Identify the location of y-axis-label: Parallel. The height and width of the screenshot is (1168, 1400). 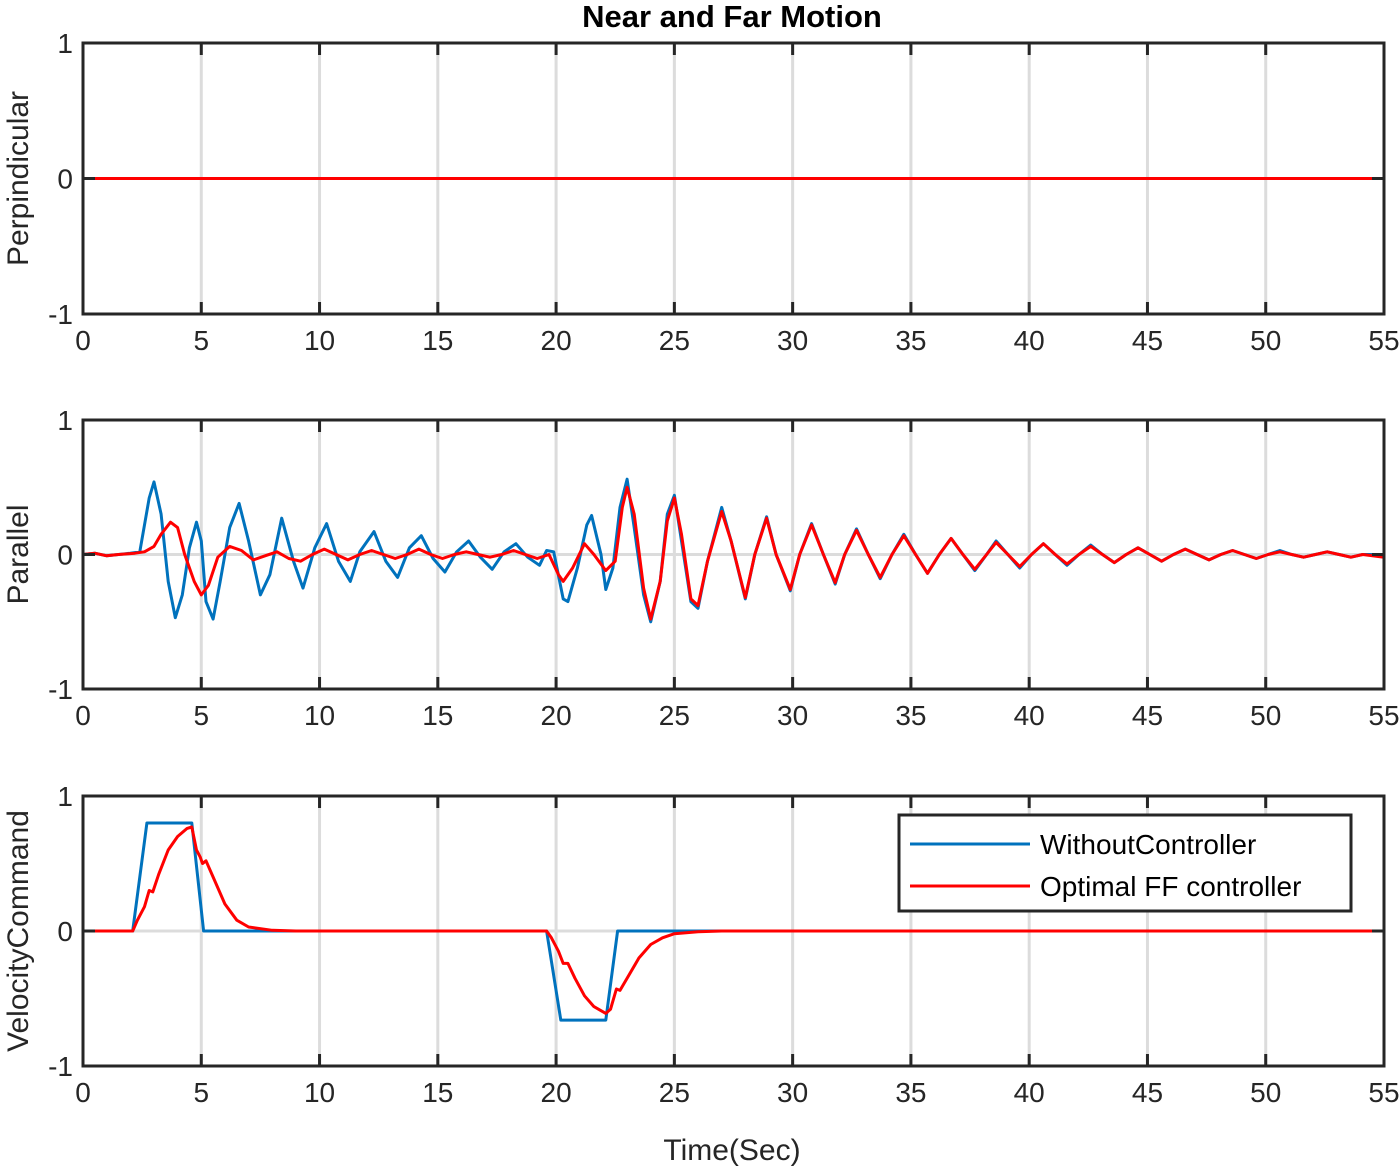
(18, 554).